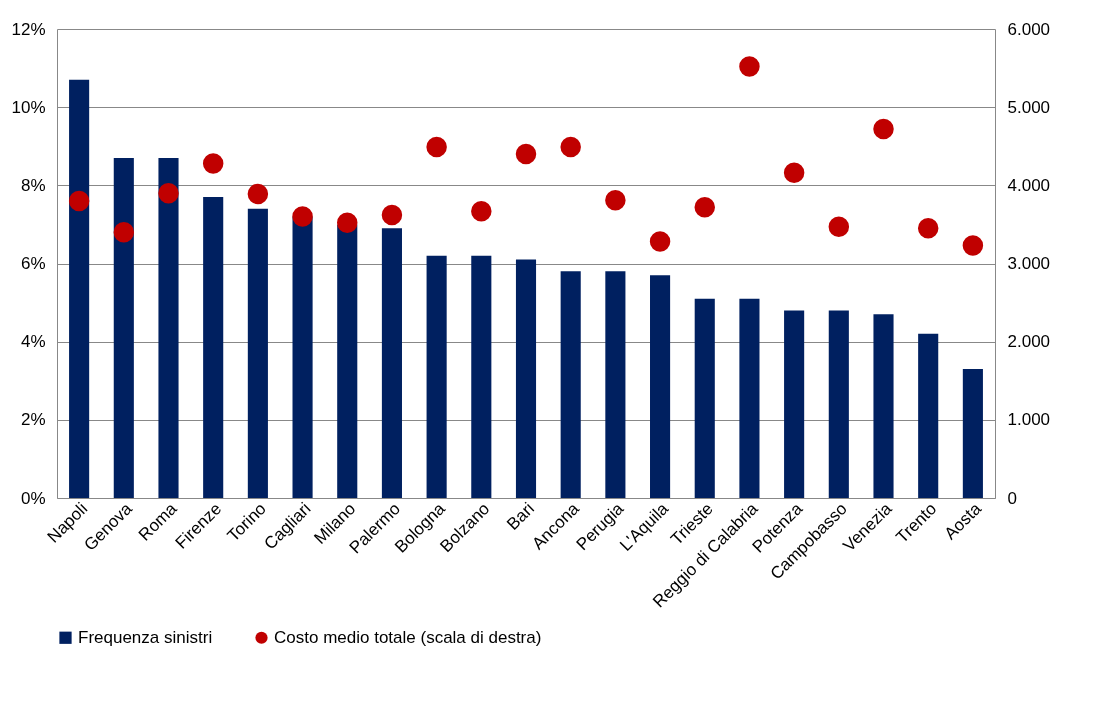 The height and width of the screenshot is (707, 1111). What do you see at coordinates (1029, 185) in the screenshot?
I see `y2-tick-label: 4.000` at bounding box center [1029, 185].